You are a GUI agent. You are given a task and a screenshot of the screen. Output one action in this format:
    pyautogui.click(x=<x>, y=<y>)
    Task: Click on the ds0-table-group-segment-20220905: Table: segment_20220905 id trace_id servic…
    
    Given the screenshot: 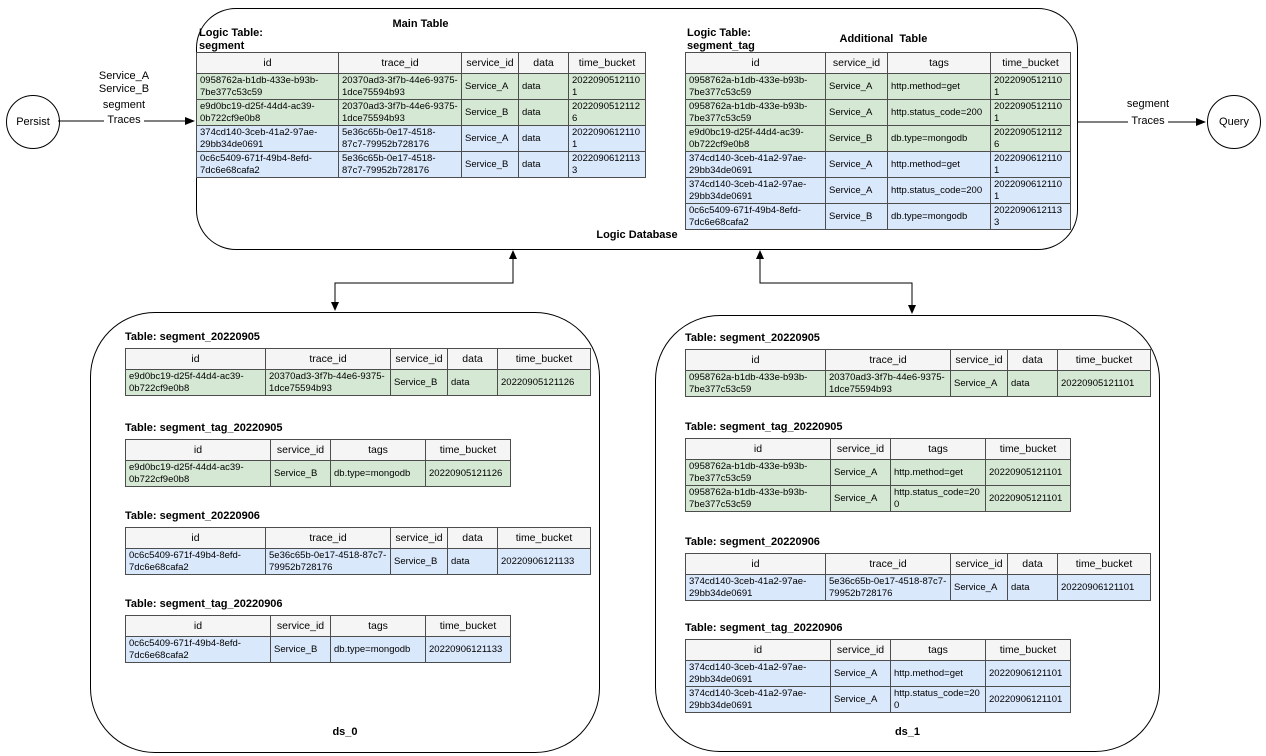 What is the action you would take?
    pyautogui.click(x=358, y=363)
    